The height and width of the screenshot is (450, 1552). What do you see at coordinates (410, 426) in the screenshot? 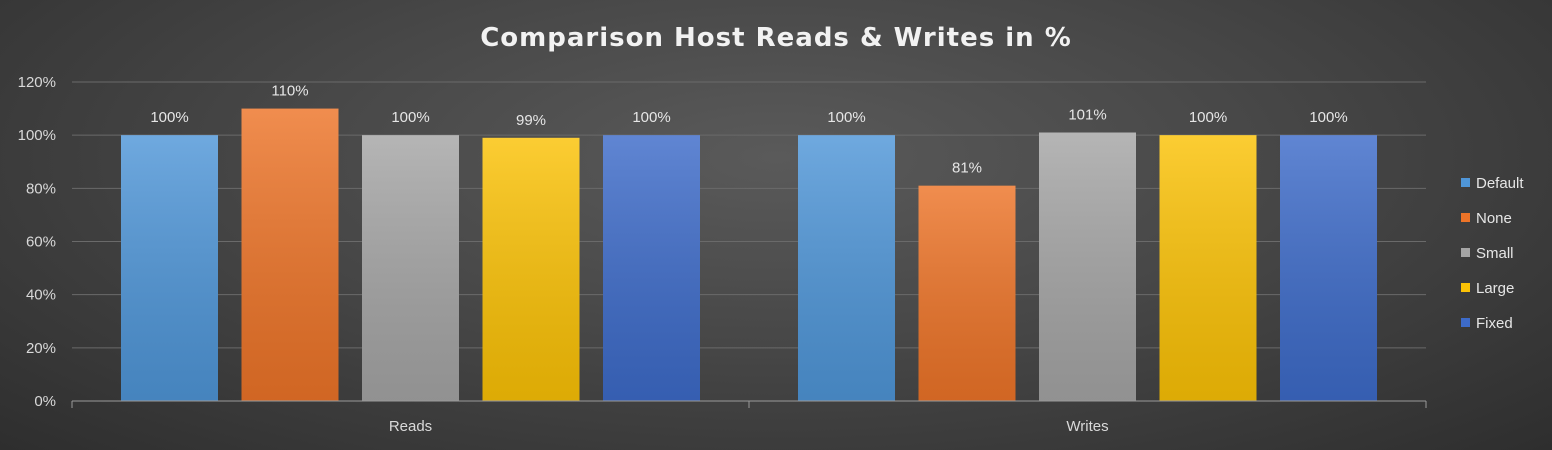
I see `x-category-label: Reads` at bounding box center [410, 426].